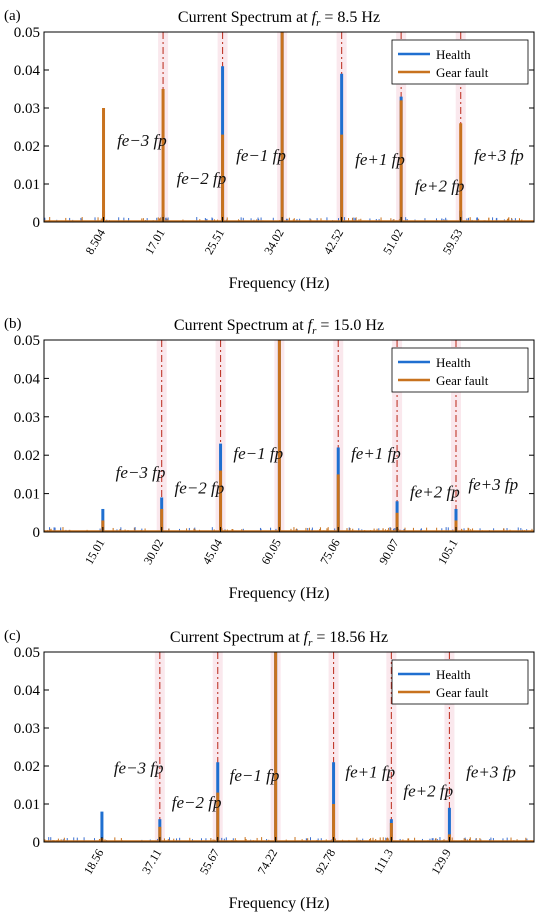 Image resolution: width=550 pixels, height=923 pixels. Describe the element at coordinates (334, 242) in the screenshot. I see `x-tick-label: 42.52` at that location.